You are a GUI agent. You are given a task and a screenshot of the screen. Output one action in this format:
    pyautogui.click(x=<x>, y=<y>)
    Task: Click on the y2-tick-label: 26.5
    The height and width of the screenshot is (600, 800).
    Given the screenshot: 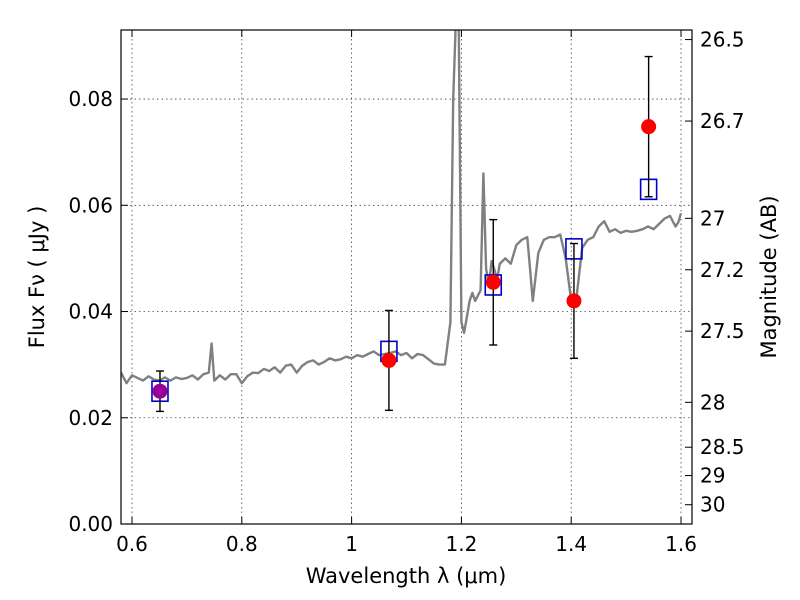 What is the action you would take?
    pyautogui.click(x=722, y=40)
    